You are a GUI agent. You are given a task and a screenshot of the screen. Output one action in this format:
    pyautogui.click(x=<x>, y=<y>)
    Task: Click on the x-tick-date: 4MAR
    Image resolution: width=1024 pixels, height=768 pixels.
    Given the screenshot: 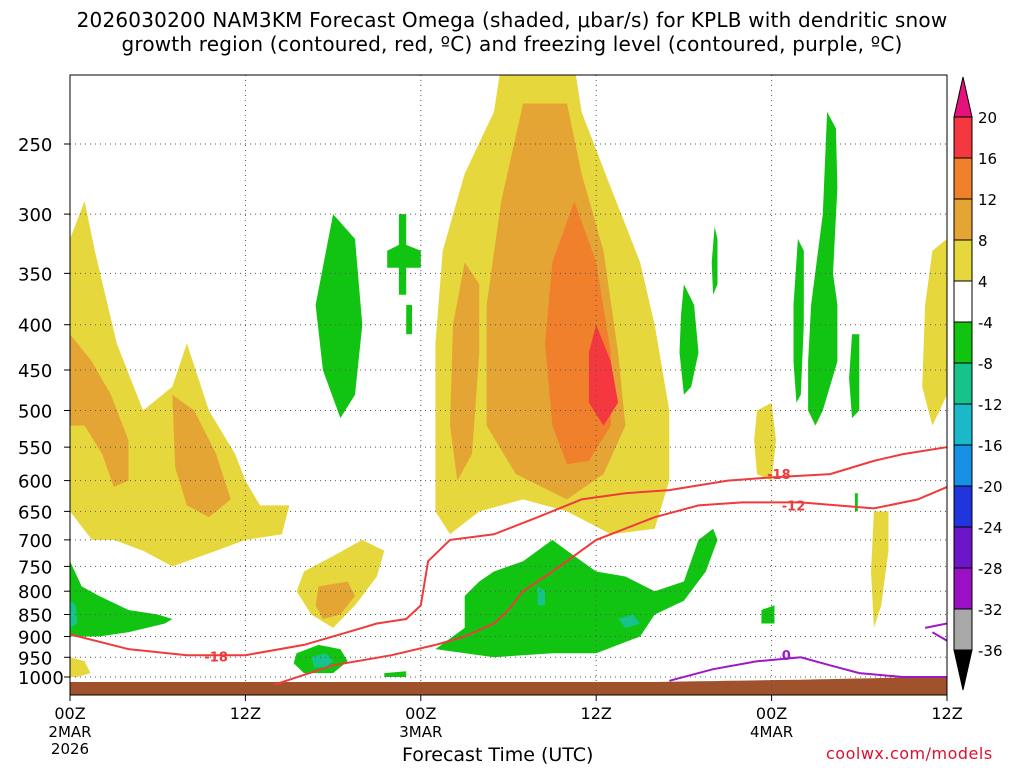 What is the action you would take?
    pyautogui.click(x=771, y=732)
    